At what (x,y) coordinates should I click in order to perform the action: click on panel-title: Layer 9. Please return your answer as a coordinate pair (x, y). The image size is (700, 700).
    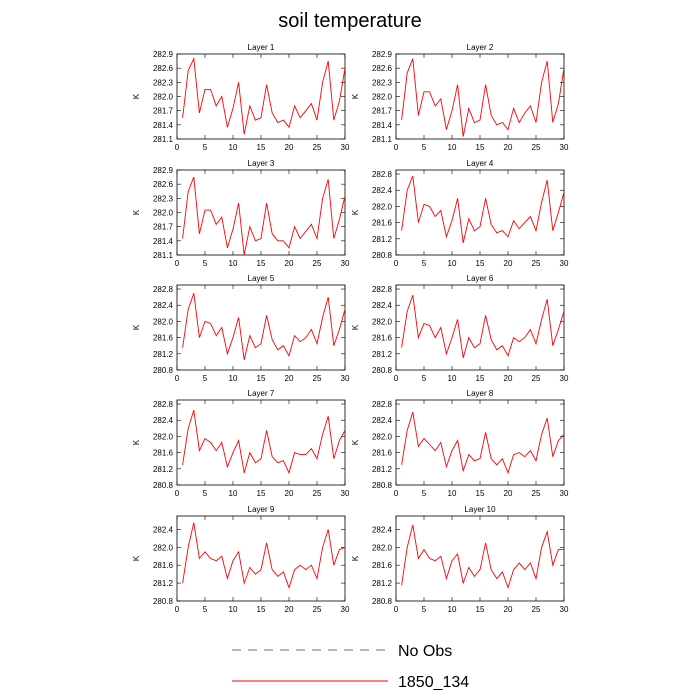
    Looking at the image, I should click on (261, 509).